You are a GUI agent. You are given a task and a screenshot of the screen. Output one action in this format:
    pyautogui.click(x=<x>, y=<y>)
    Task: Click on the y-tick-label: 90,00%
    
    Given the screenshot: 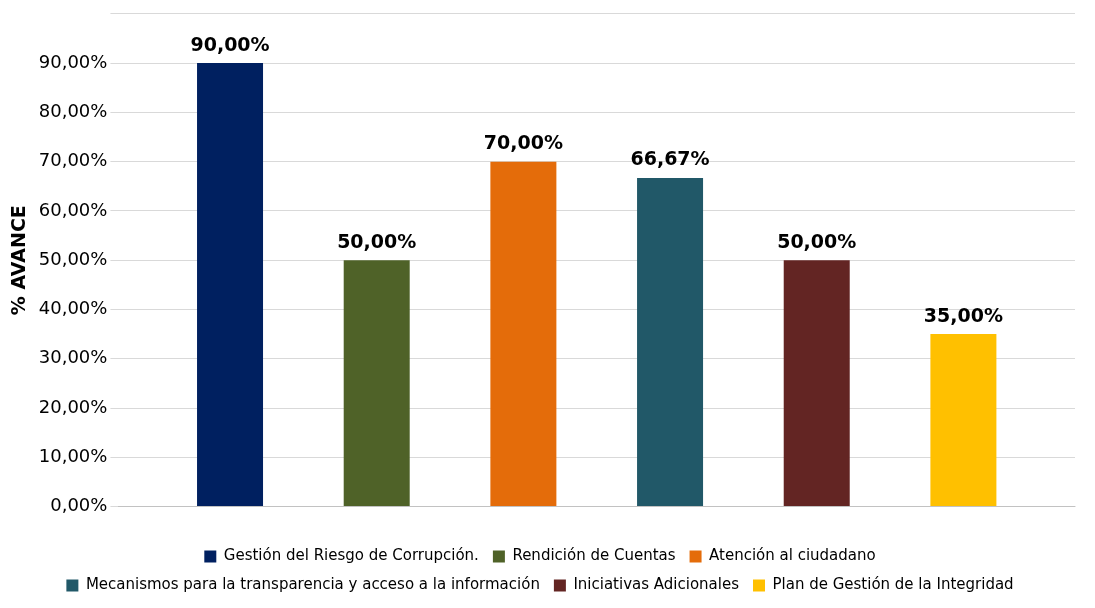 What is the action you would take?
    pyautogui.click(x=73, y=61)
    